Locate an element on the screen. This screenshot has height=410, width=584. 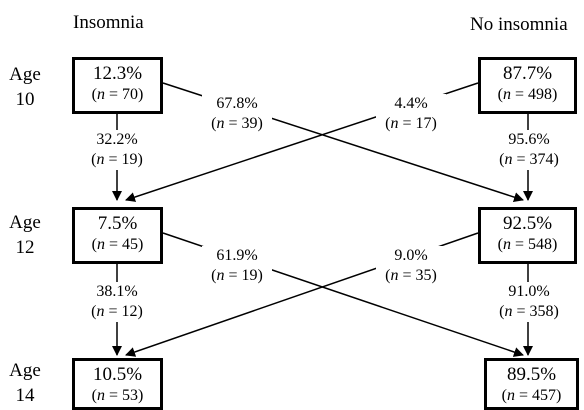
age-label-value: 10 is located at coordinates (25, 99).